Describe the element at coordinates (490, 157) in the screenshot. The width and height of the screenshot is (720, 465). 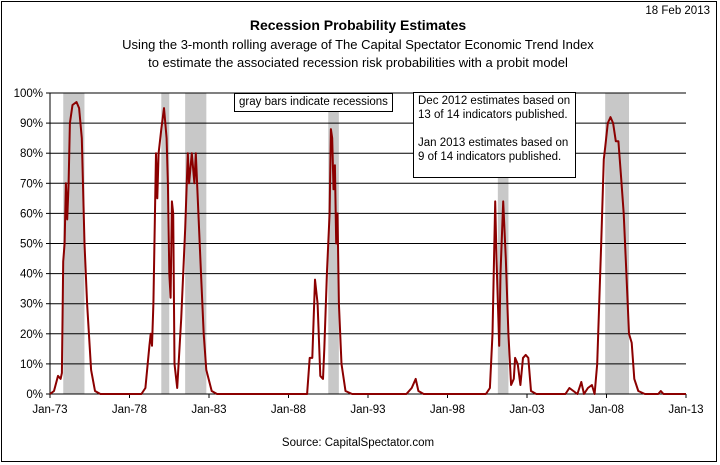
I see `estimate-note-line4: 9 of 14 indicators published.` at that location.